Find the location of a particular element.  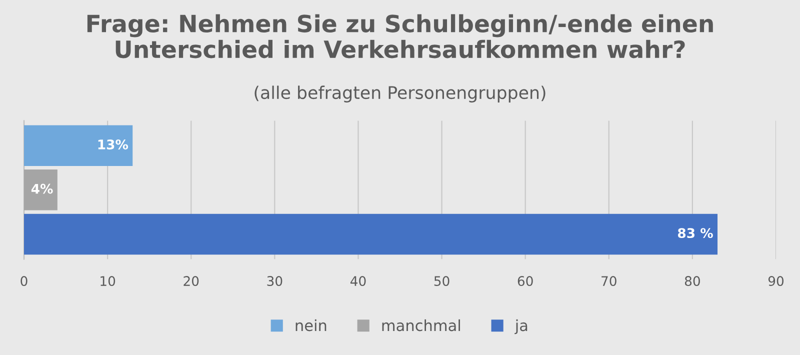

data-label: 83 % is located at coordinates (695, 233).